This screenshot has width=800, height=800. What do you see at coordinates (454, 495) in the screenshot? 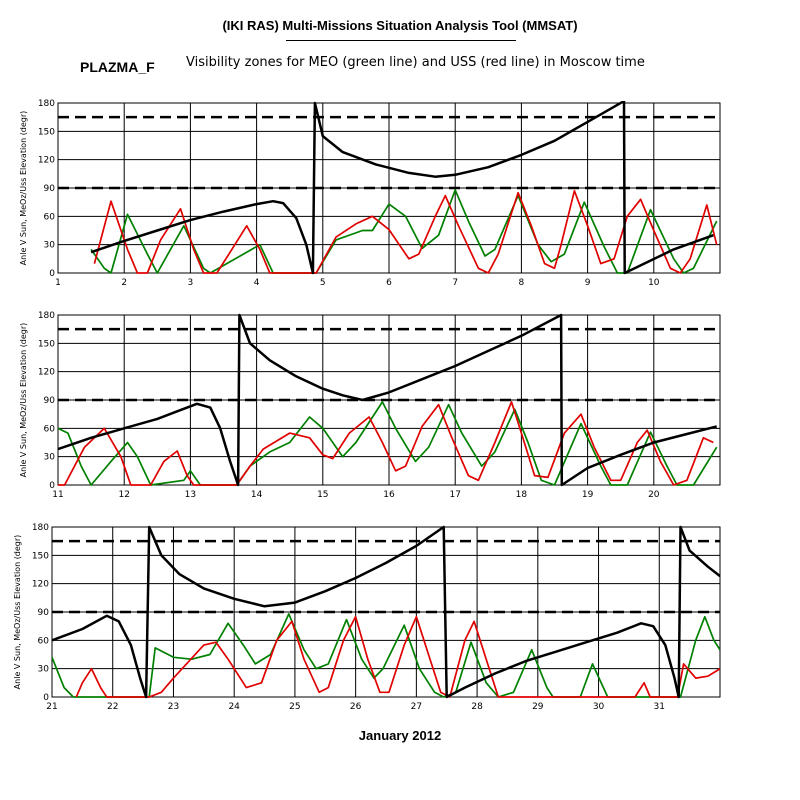
I see `x-tick-label: 17` at bounding box center [454, 495].